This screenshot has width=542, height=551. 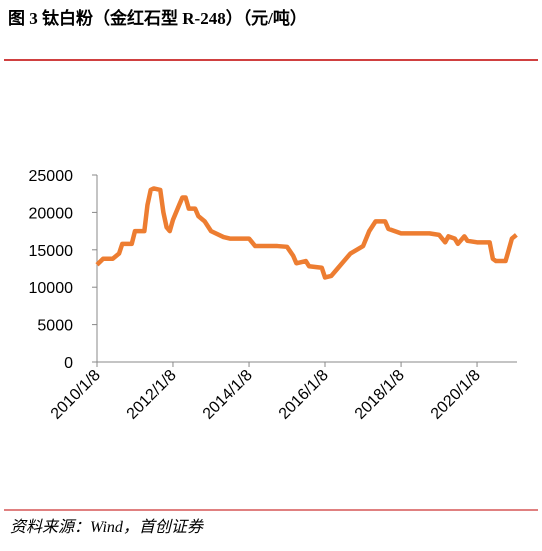 I want to click on data-line, so click(x=306, y=233).